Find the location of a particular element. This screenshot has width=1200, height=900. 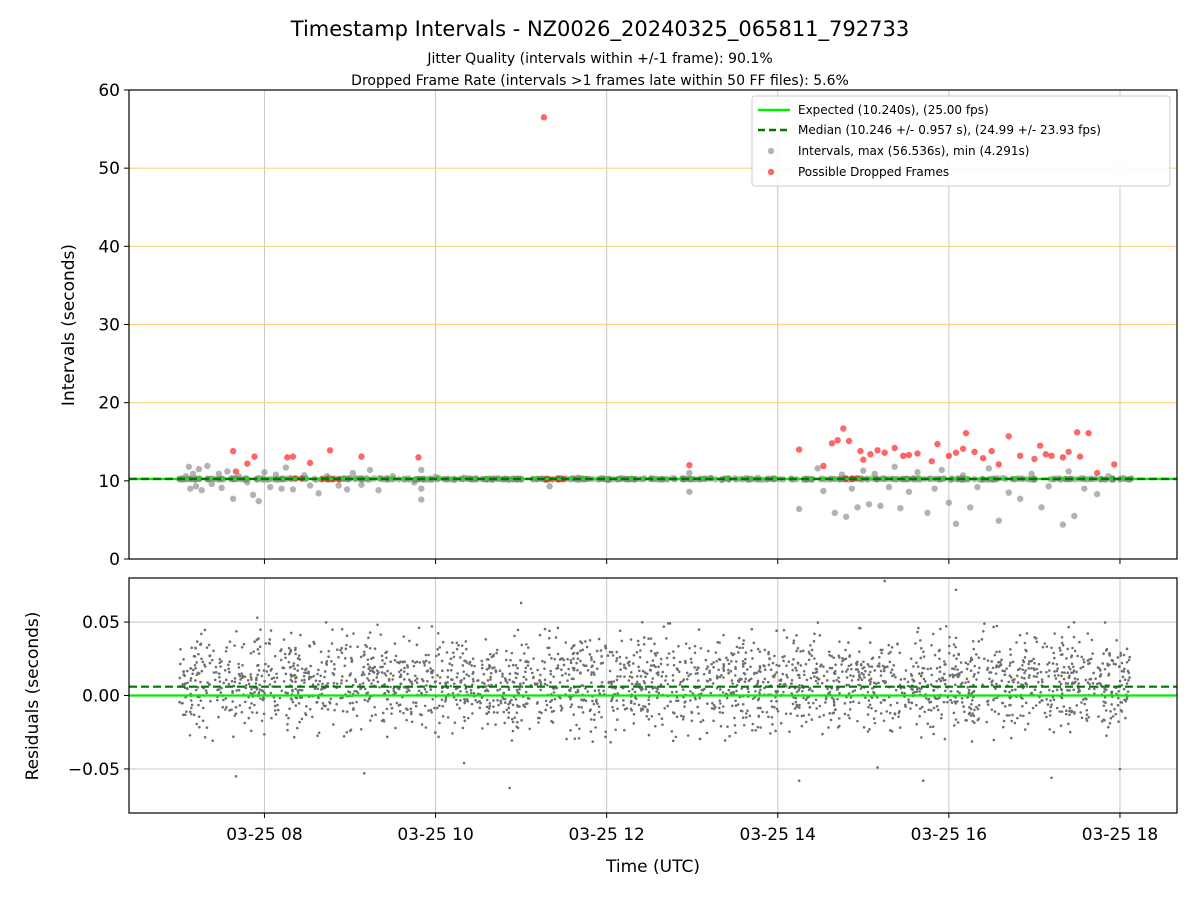

dropped-frame-point is located at coordinates (983, 458).